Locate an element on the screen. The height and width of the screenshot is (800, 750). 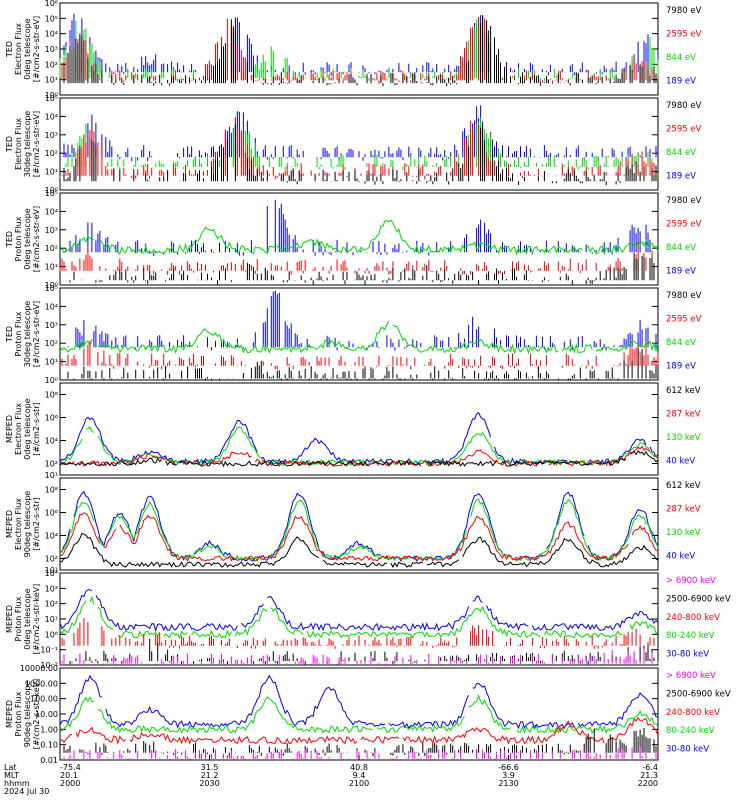
y-tick-label: 10.00 is located at coordinates (46, 714).